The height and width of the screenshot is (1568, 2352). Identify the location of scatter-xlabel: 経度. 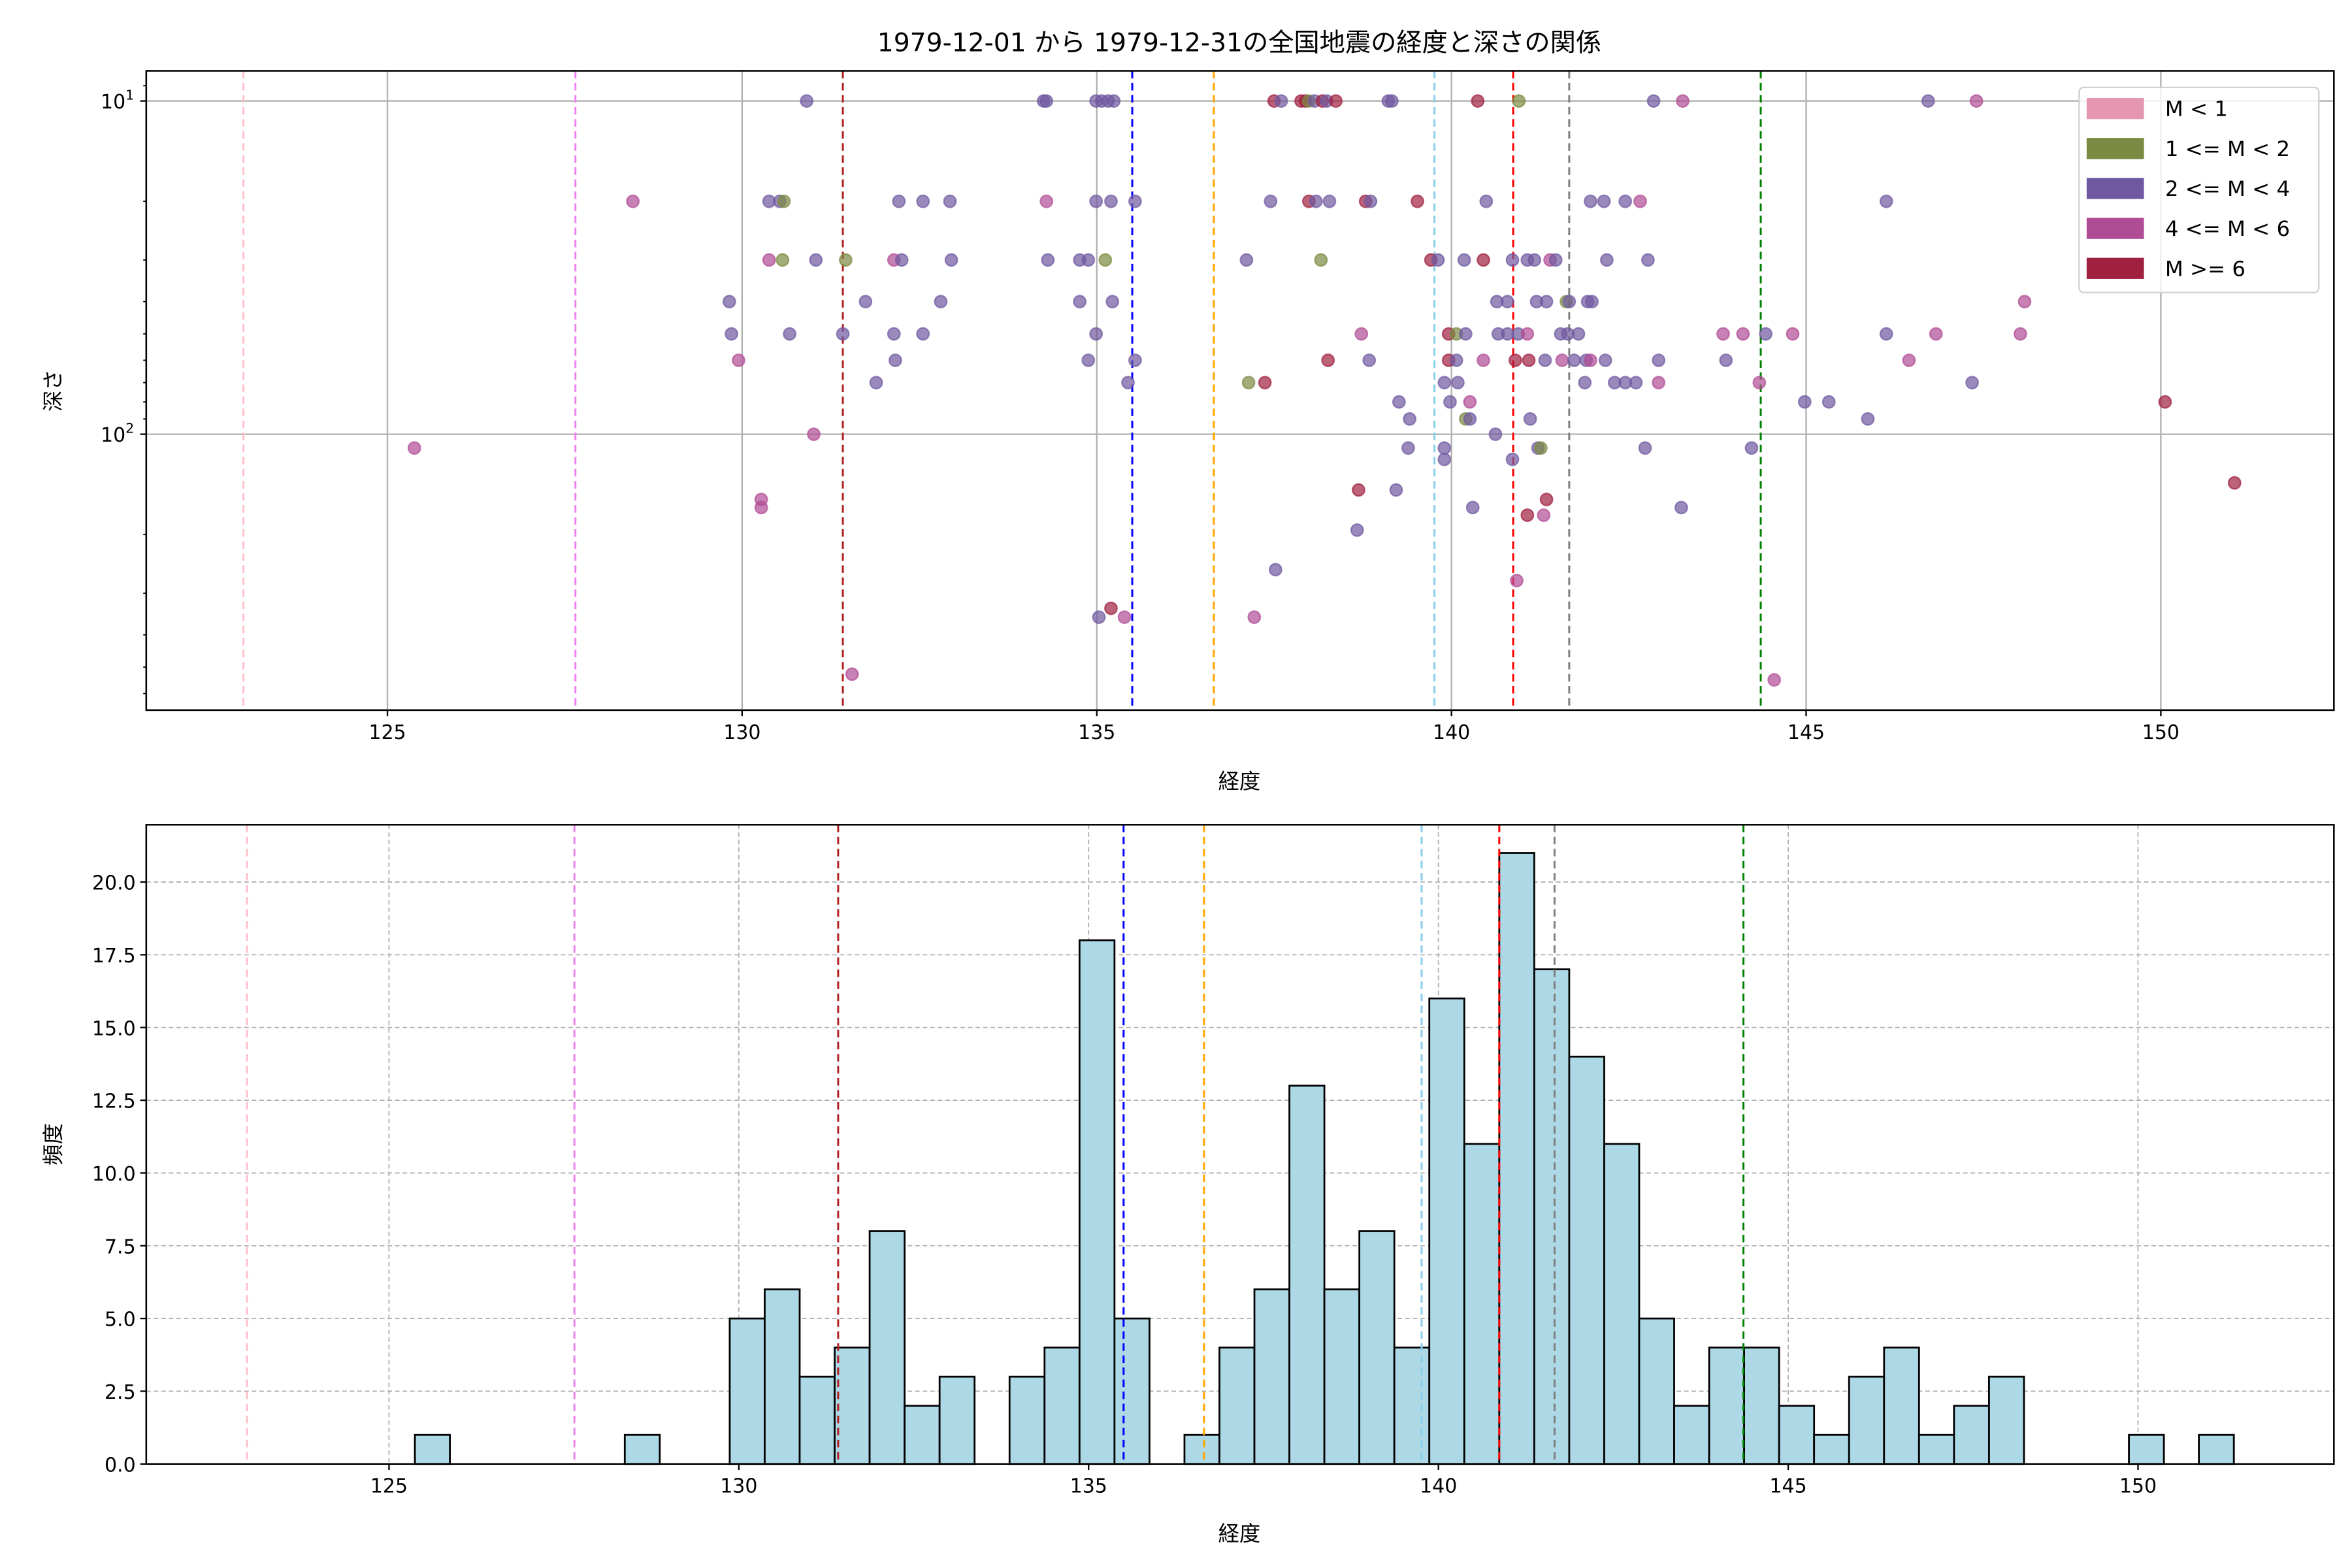
(1239, 781).